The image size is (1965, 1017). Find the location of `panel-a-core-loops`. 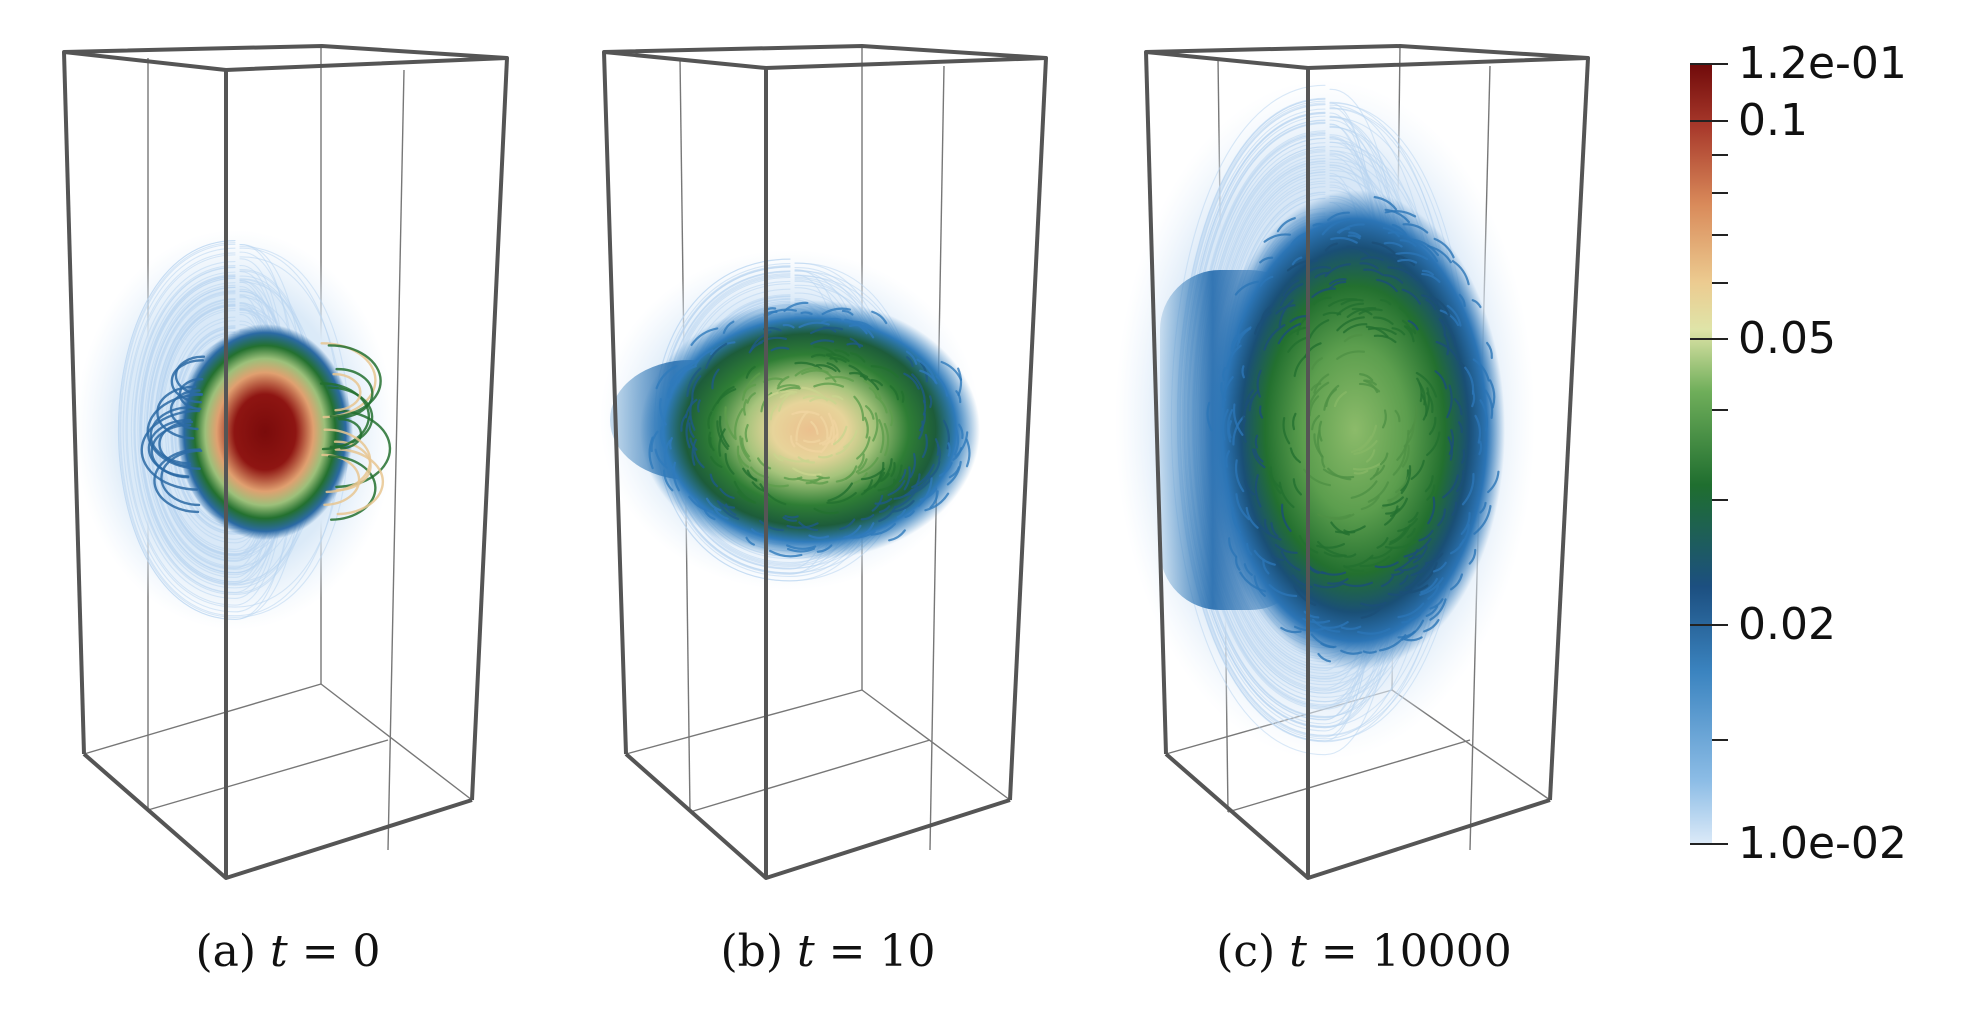

panel-a-core-loops is located at coordinates (266, 431).